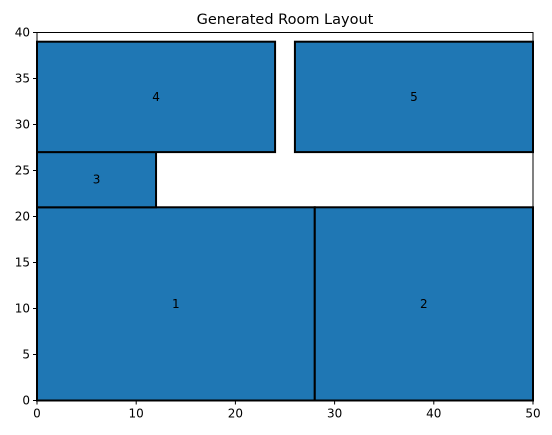 The width and height of the screenshot is (552, 435). I want to click on y-tick-label: 10, so click(22, 309).